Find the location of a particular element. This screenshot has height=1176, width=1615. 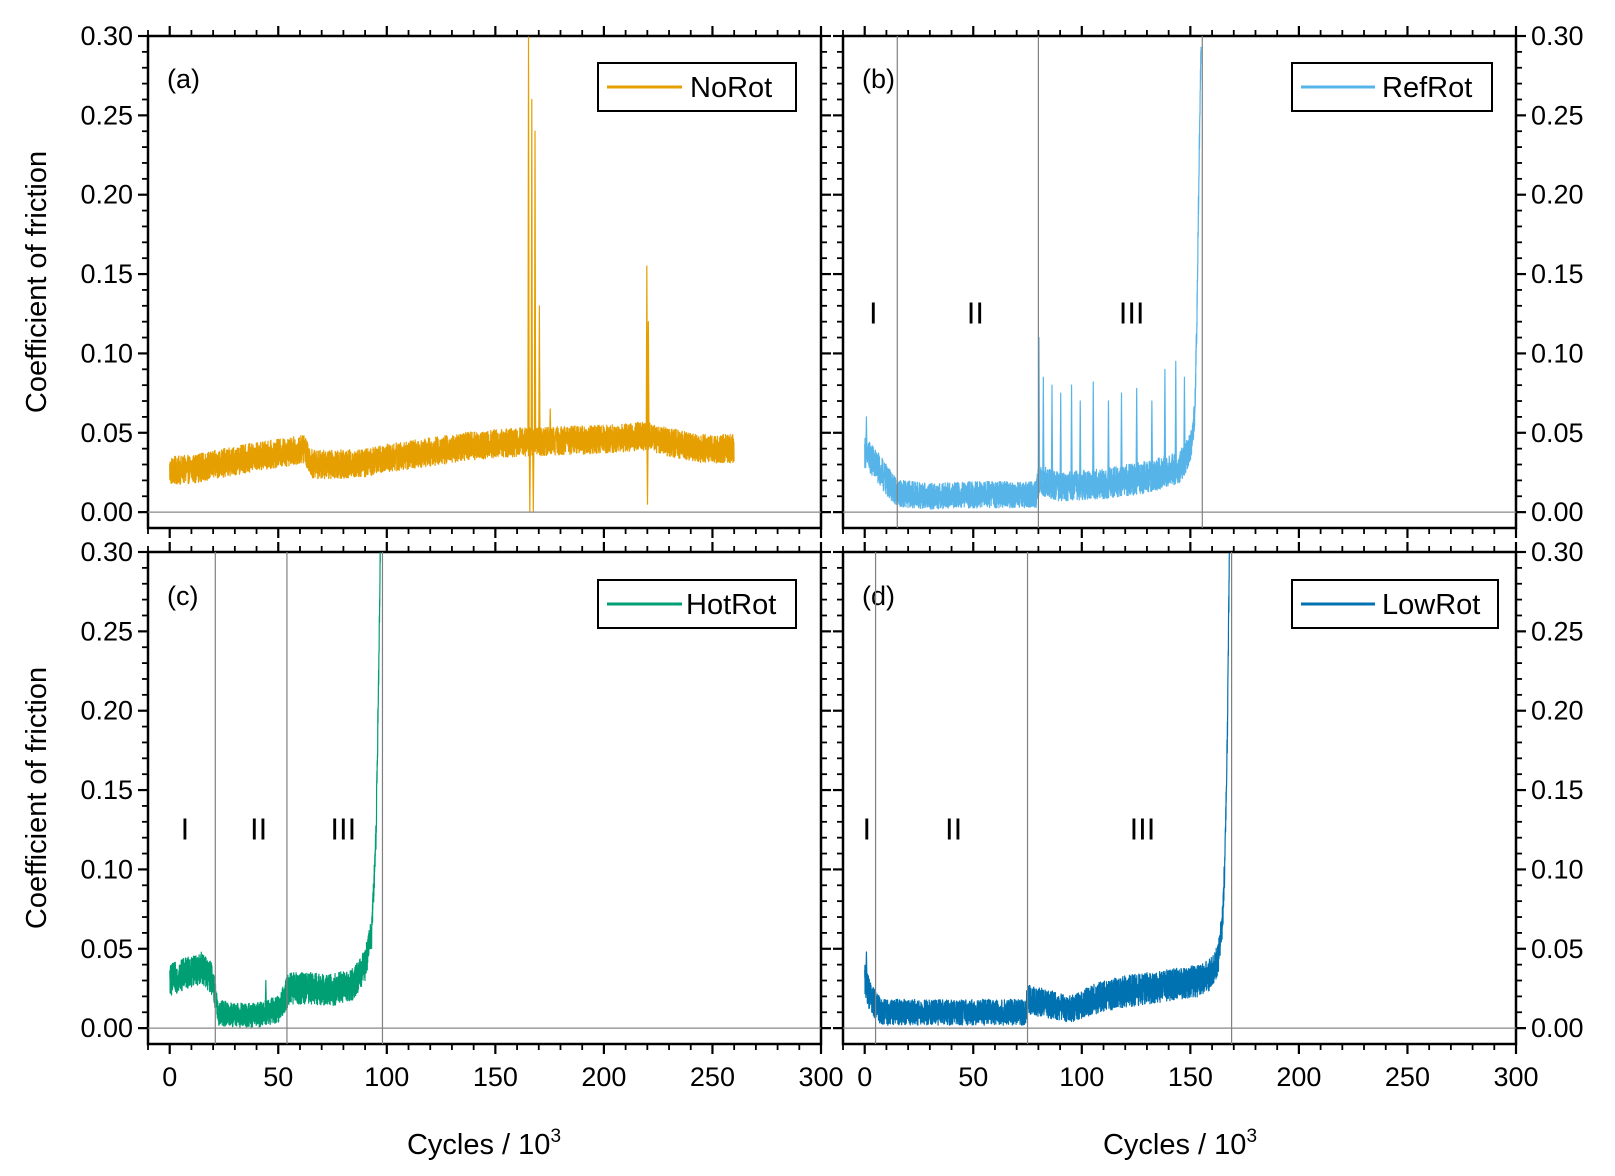

x-axis-title-left: Cycles / 103 is located at coordinates (484, 1143).